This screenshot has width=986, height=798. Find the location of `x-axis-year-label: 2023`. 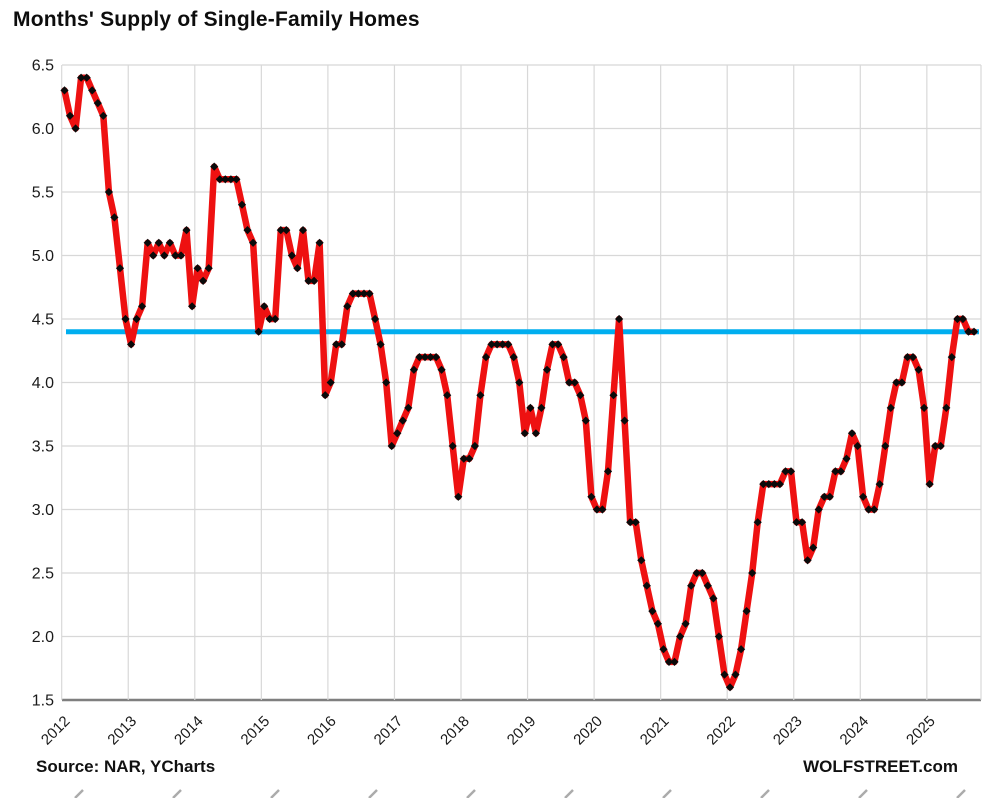

x-axis-year-label: 2023 is located at coordinates (788, 731).